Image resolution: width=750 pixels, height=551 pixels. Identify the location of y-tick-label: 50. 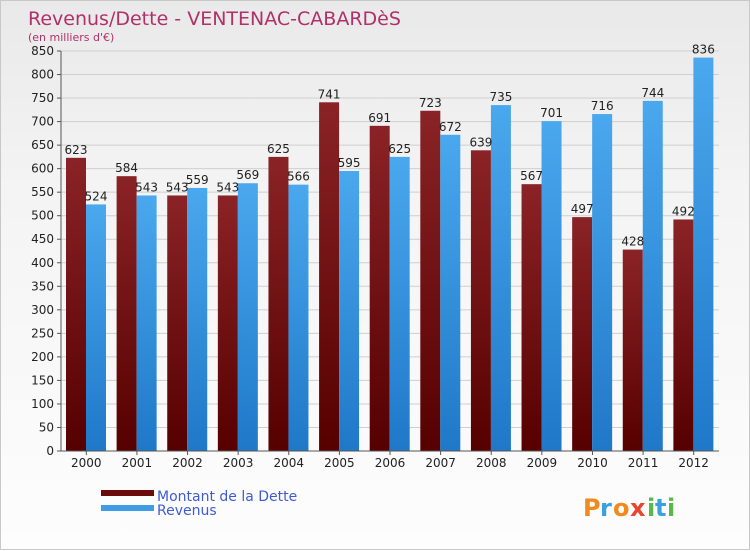
(46, 427).